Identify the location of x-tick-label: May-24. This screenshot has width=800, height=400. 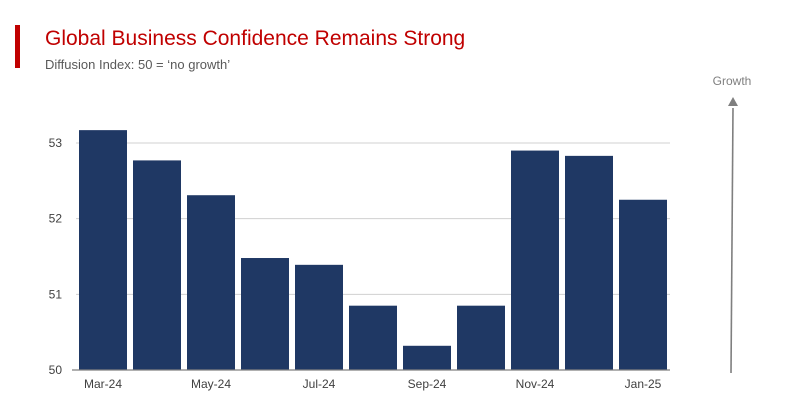
(211, 384).